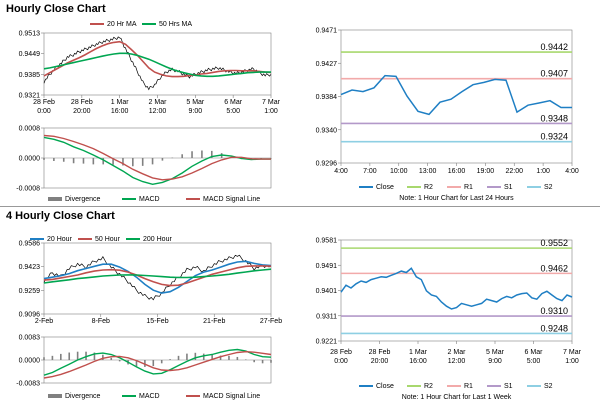 The image size is (600, 413). What do you see at coordinates (30, 129) in the screenshot?
I see `hourly-macd-y-tick-label: 0.0008` at bounding box center [30, 129].